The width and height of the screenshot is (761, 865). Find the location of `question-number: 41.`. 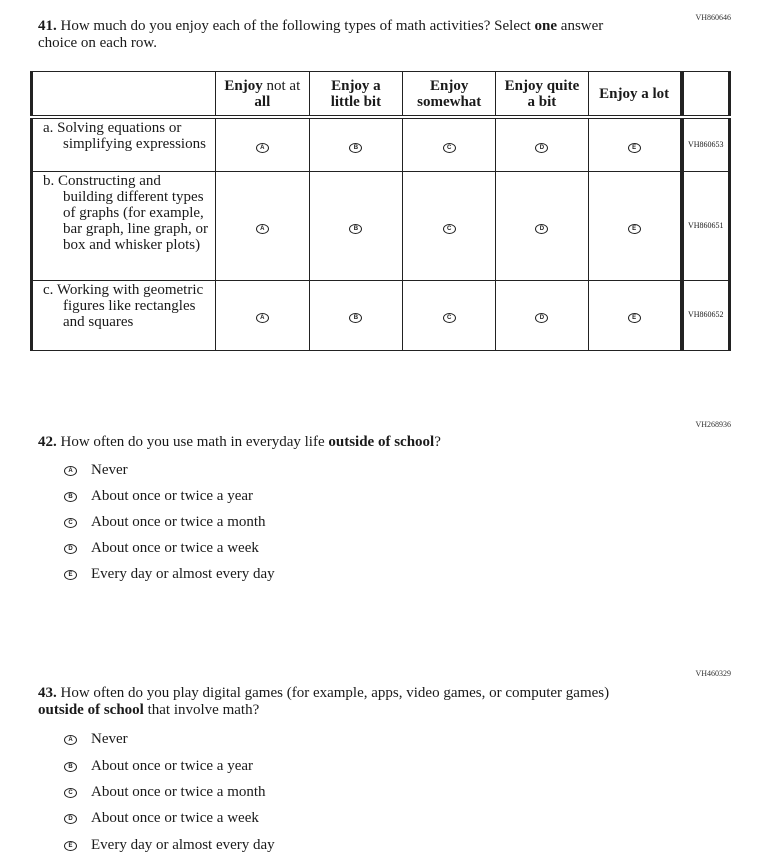

question-number: 41. is located at coordinates (47, 26).